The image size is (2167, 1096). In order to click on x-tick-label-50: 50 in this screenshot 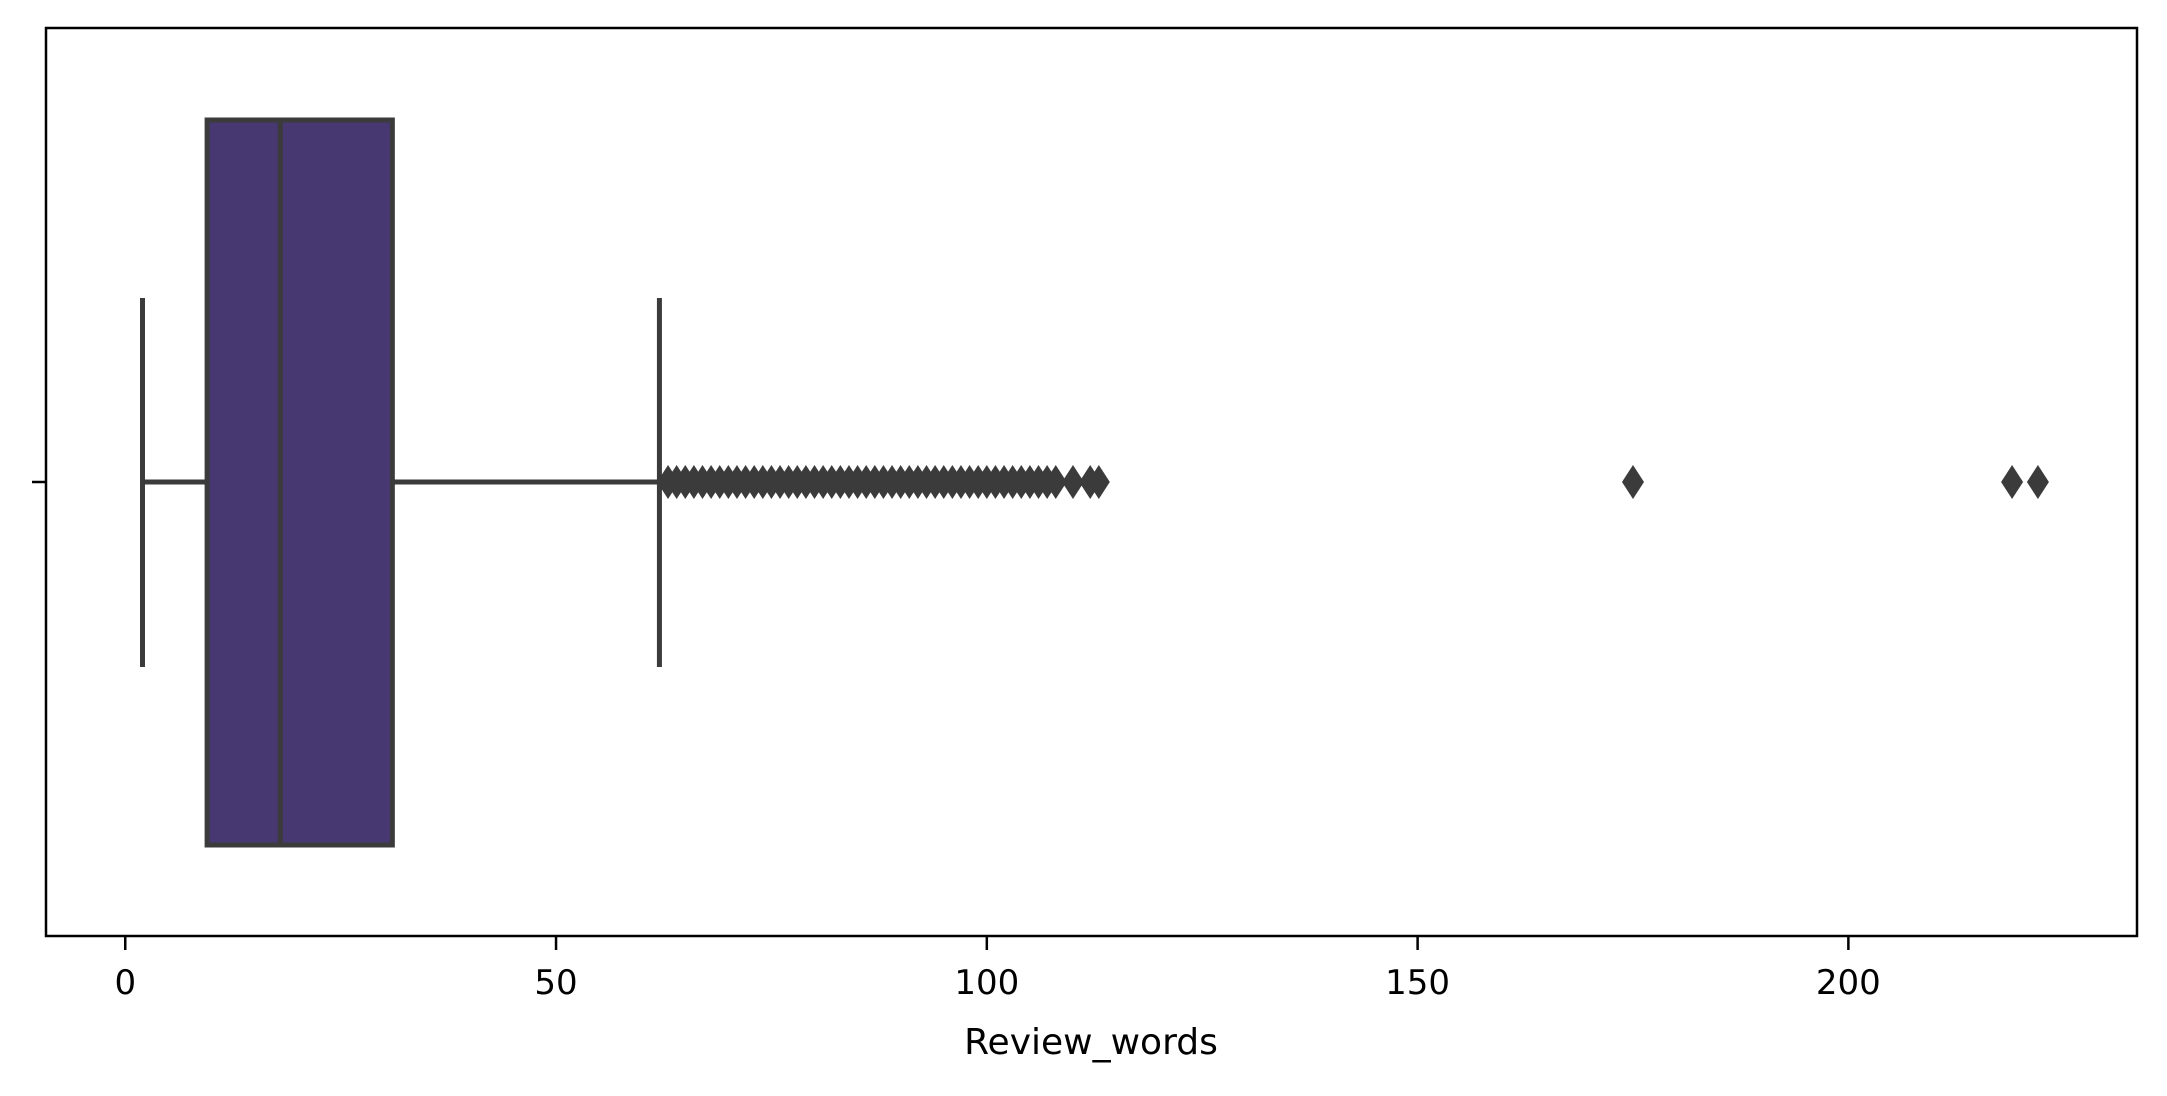, I will do `click(555, 983)`.